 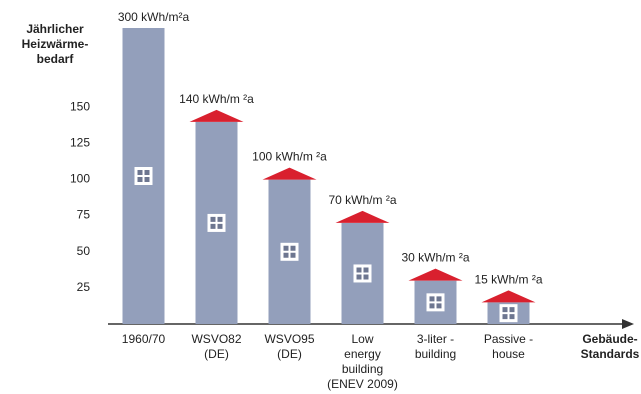 What do you see at coordinates (80, 143) in the screenshot?
I see `y-tick-label: 125` at bounding box center [80, 143].